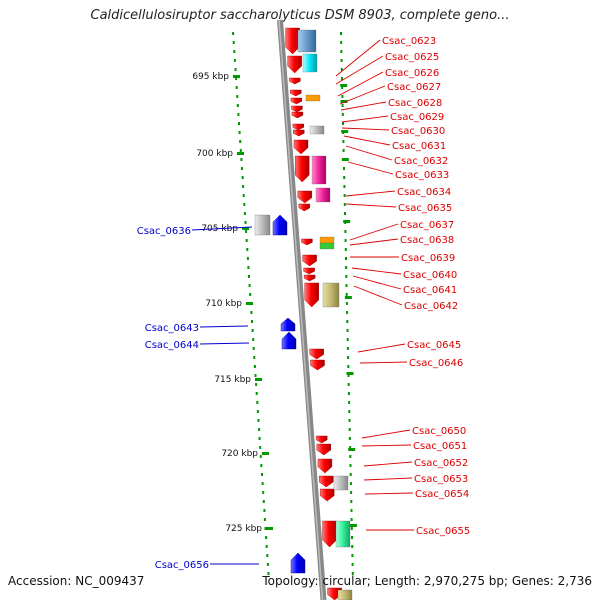 The image size is (600, 600). Describe the element at coordinates (172, 345) in the screenshot. I see `gene-label-left: Csac_0644` at that location.